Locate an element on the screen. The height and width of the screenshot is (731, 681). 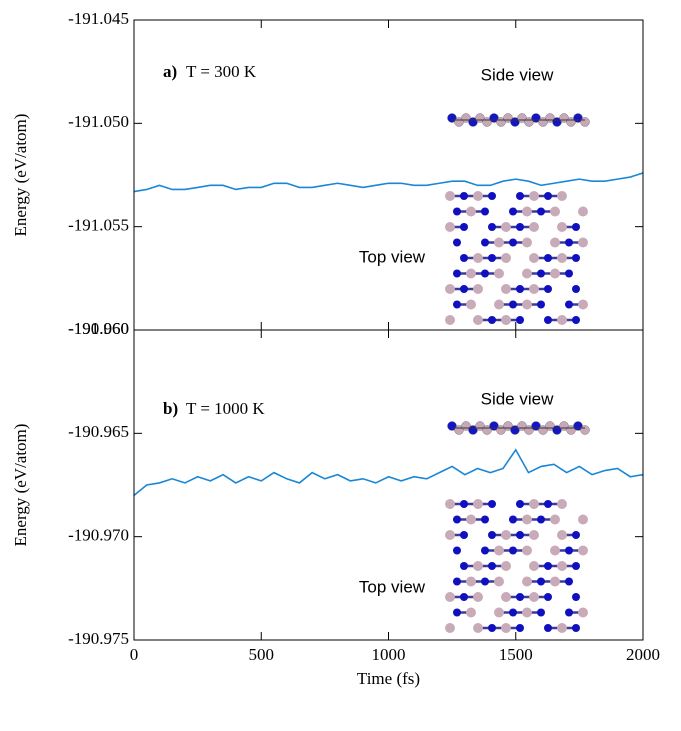
side-view-label: Side view is located at coordinates (517, 74).